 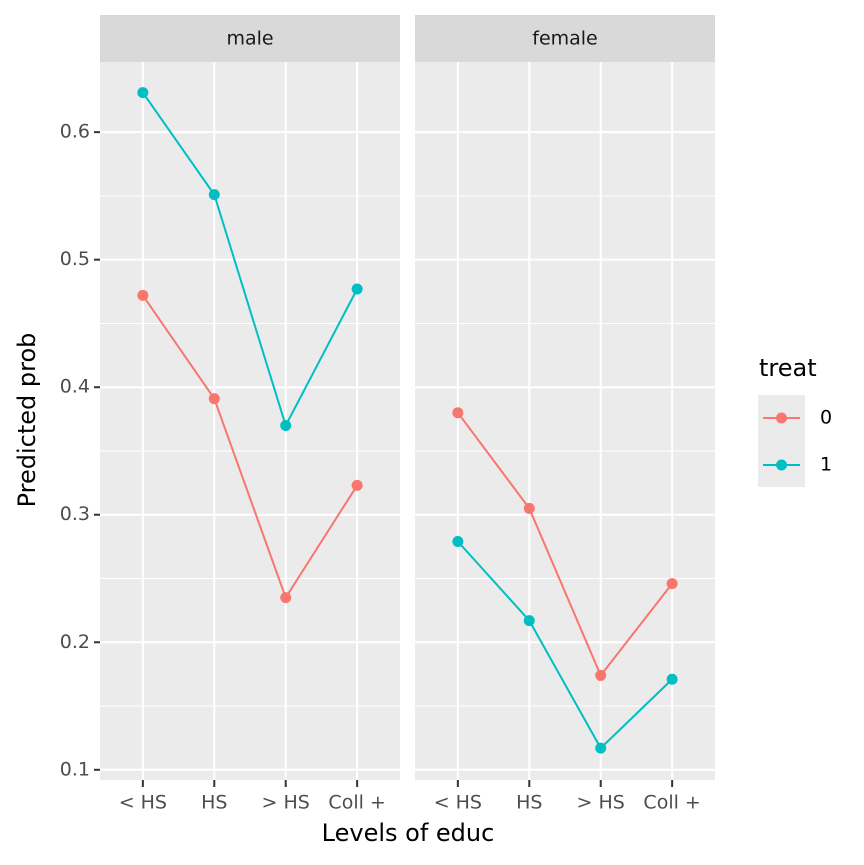 I want to click on legend-title: treat, so click(x=788, y=368).